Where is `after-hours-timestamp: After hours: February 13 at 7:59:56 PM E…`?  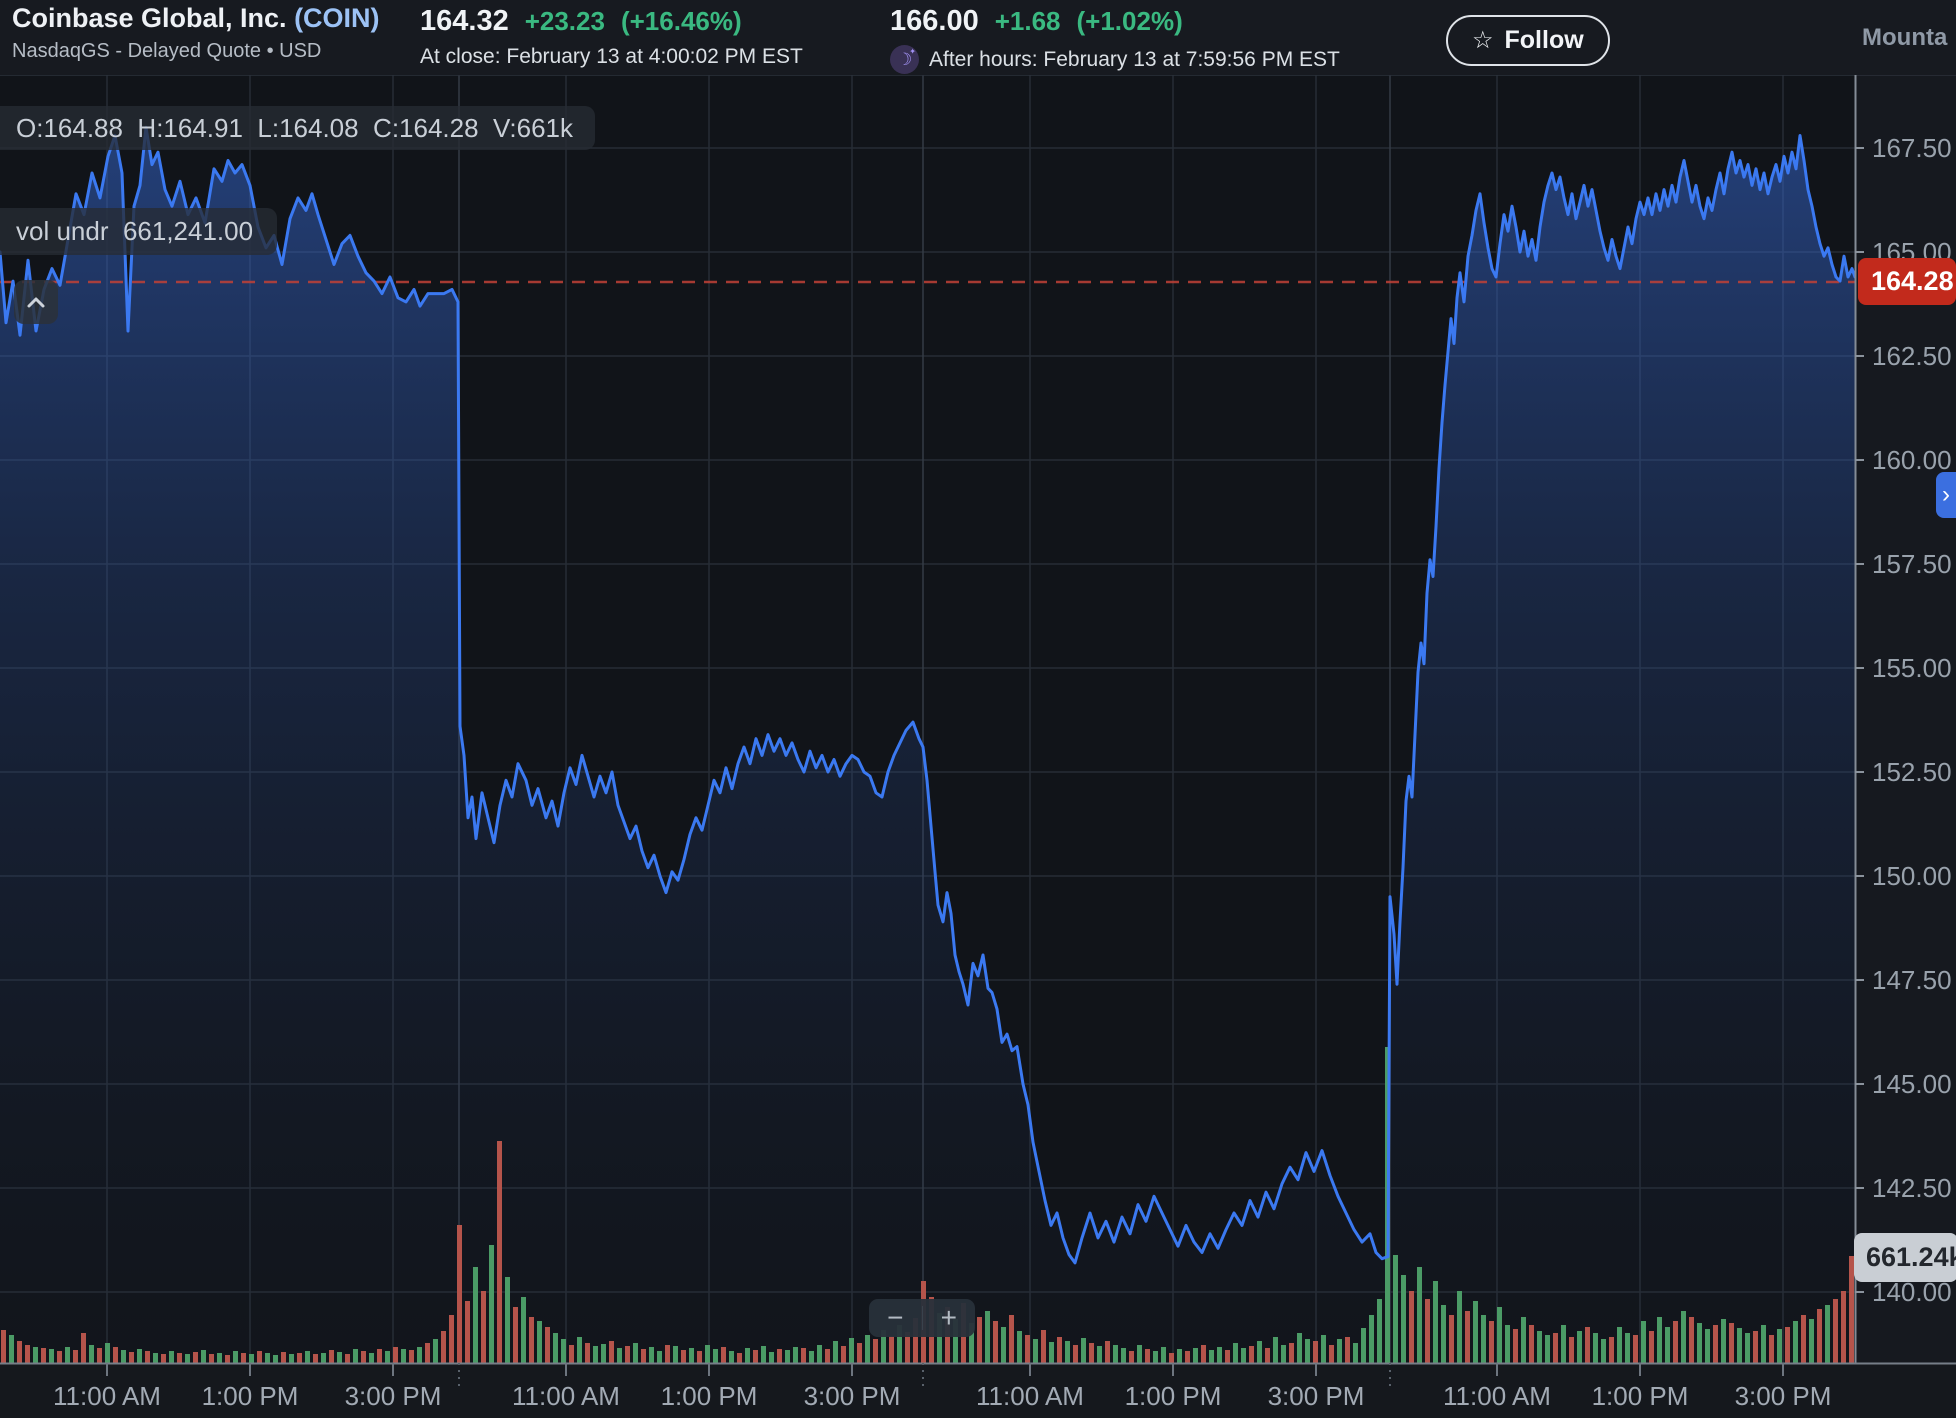
after-hours-timestamp: After hours: February 13 at 7:59:56 PM E… is located at coordinates (1134, 59).